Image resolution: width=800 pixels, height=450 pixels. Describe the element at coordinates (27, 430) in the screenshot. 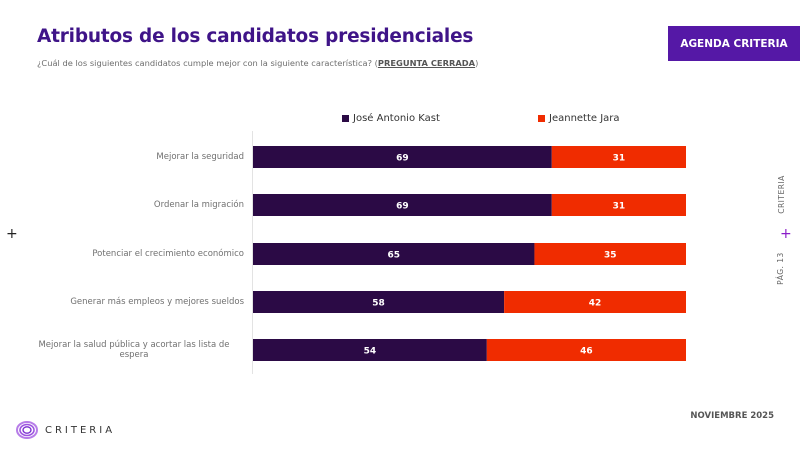

I see `criteria-logo-icon` at that location.